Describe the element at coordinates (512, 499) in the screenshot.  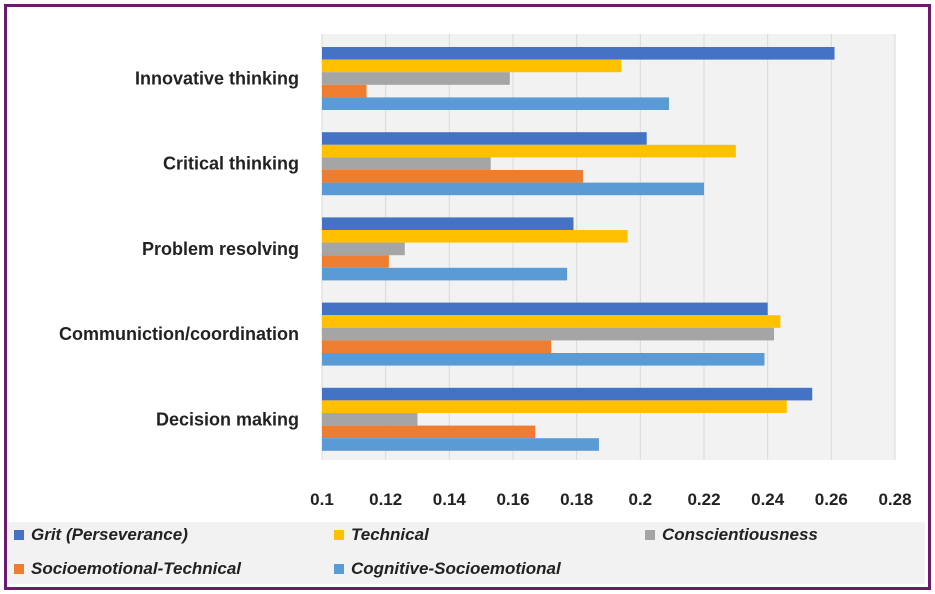
I see `x-tick-label: 0.16` at that location.